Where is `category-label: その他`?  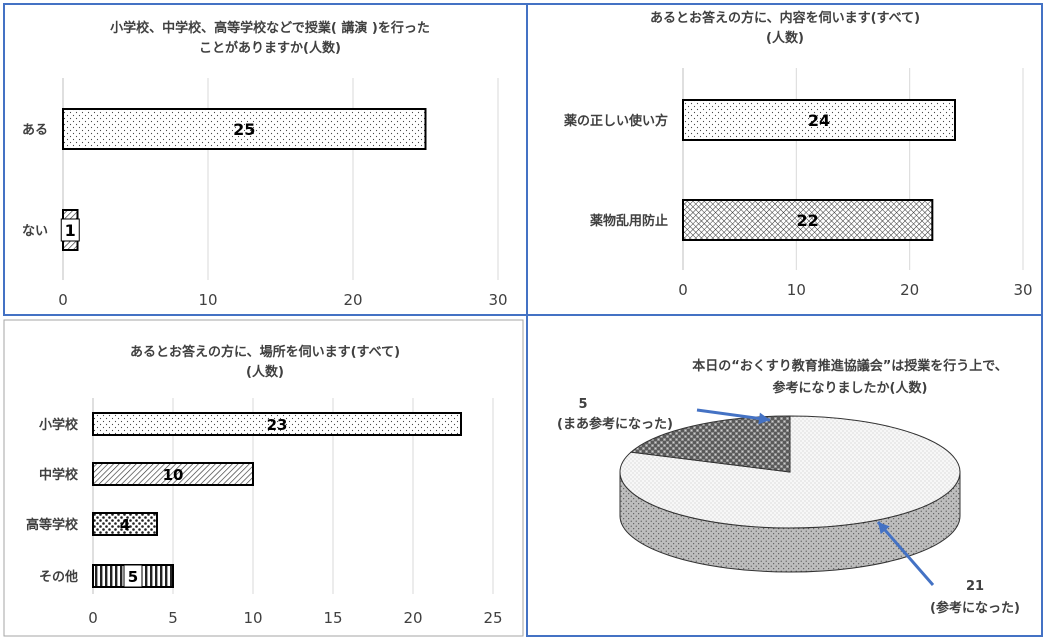
category-label: その他 is located at coordinates (58, 577).